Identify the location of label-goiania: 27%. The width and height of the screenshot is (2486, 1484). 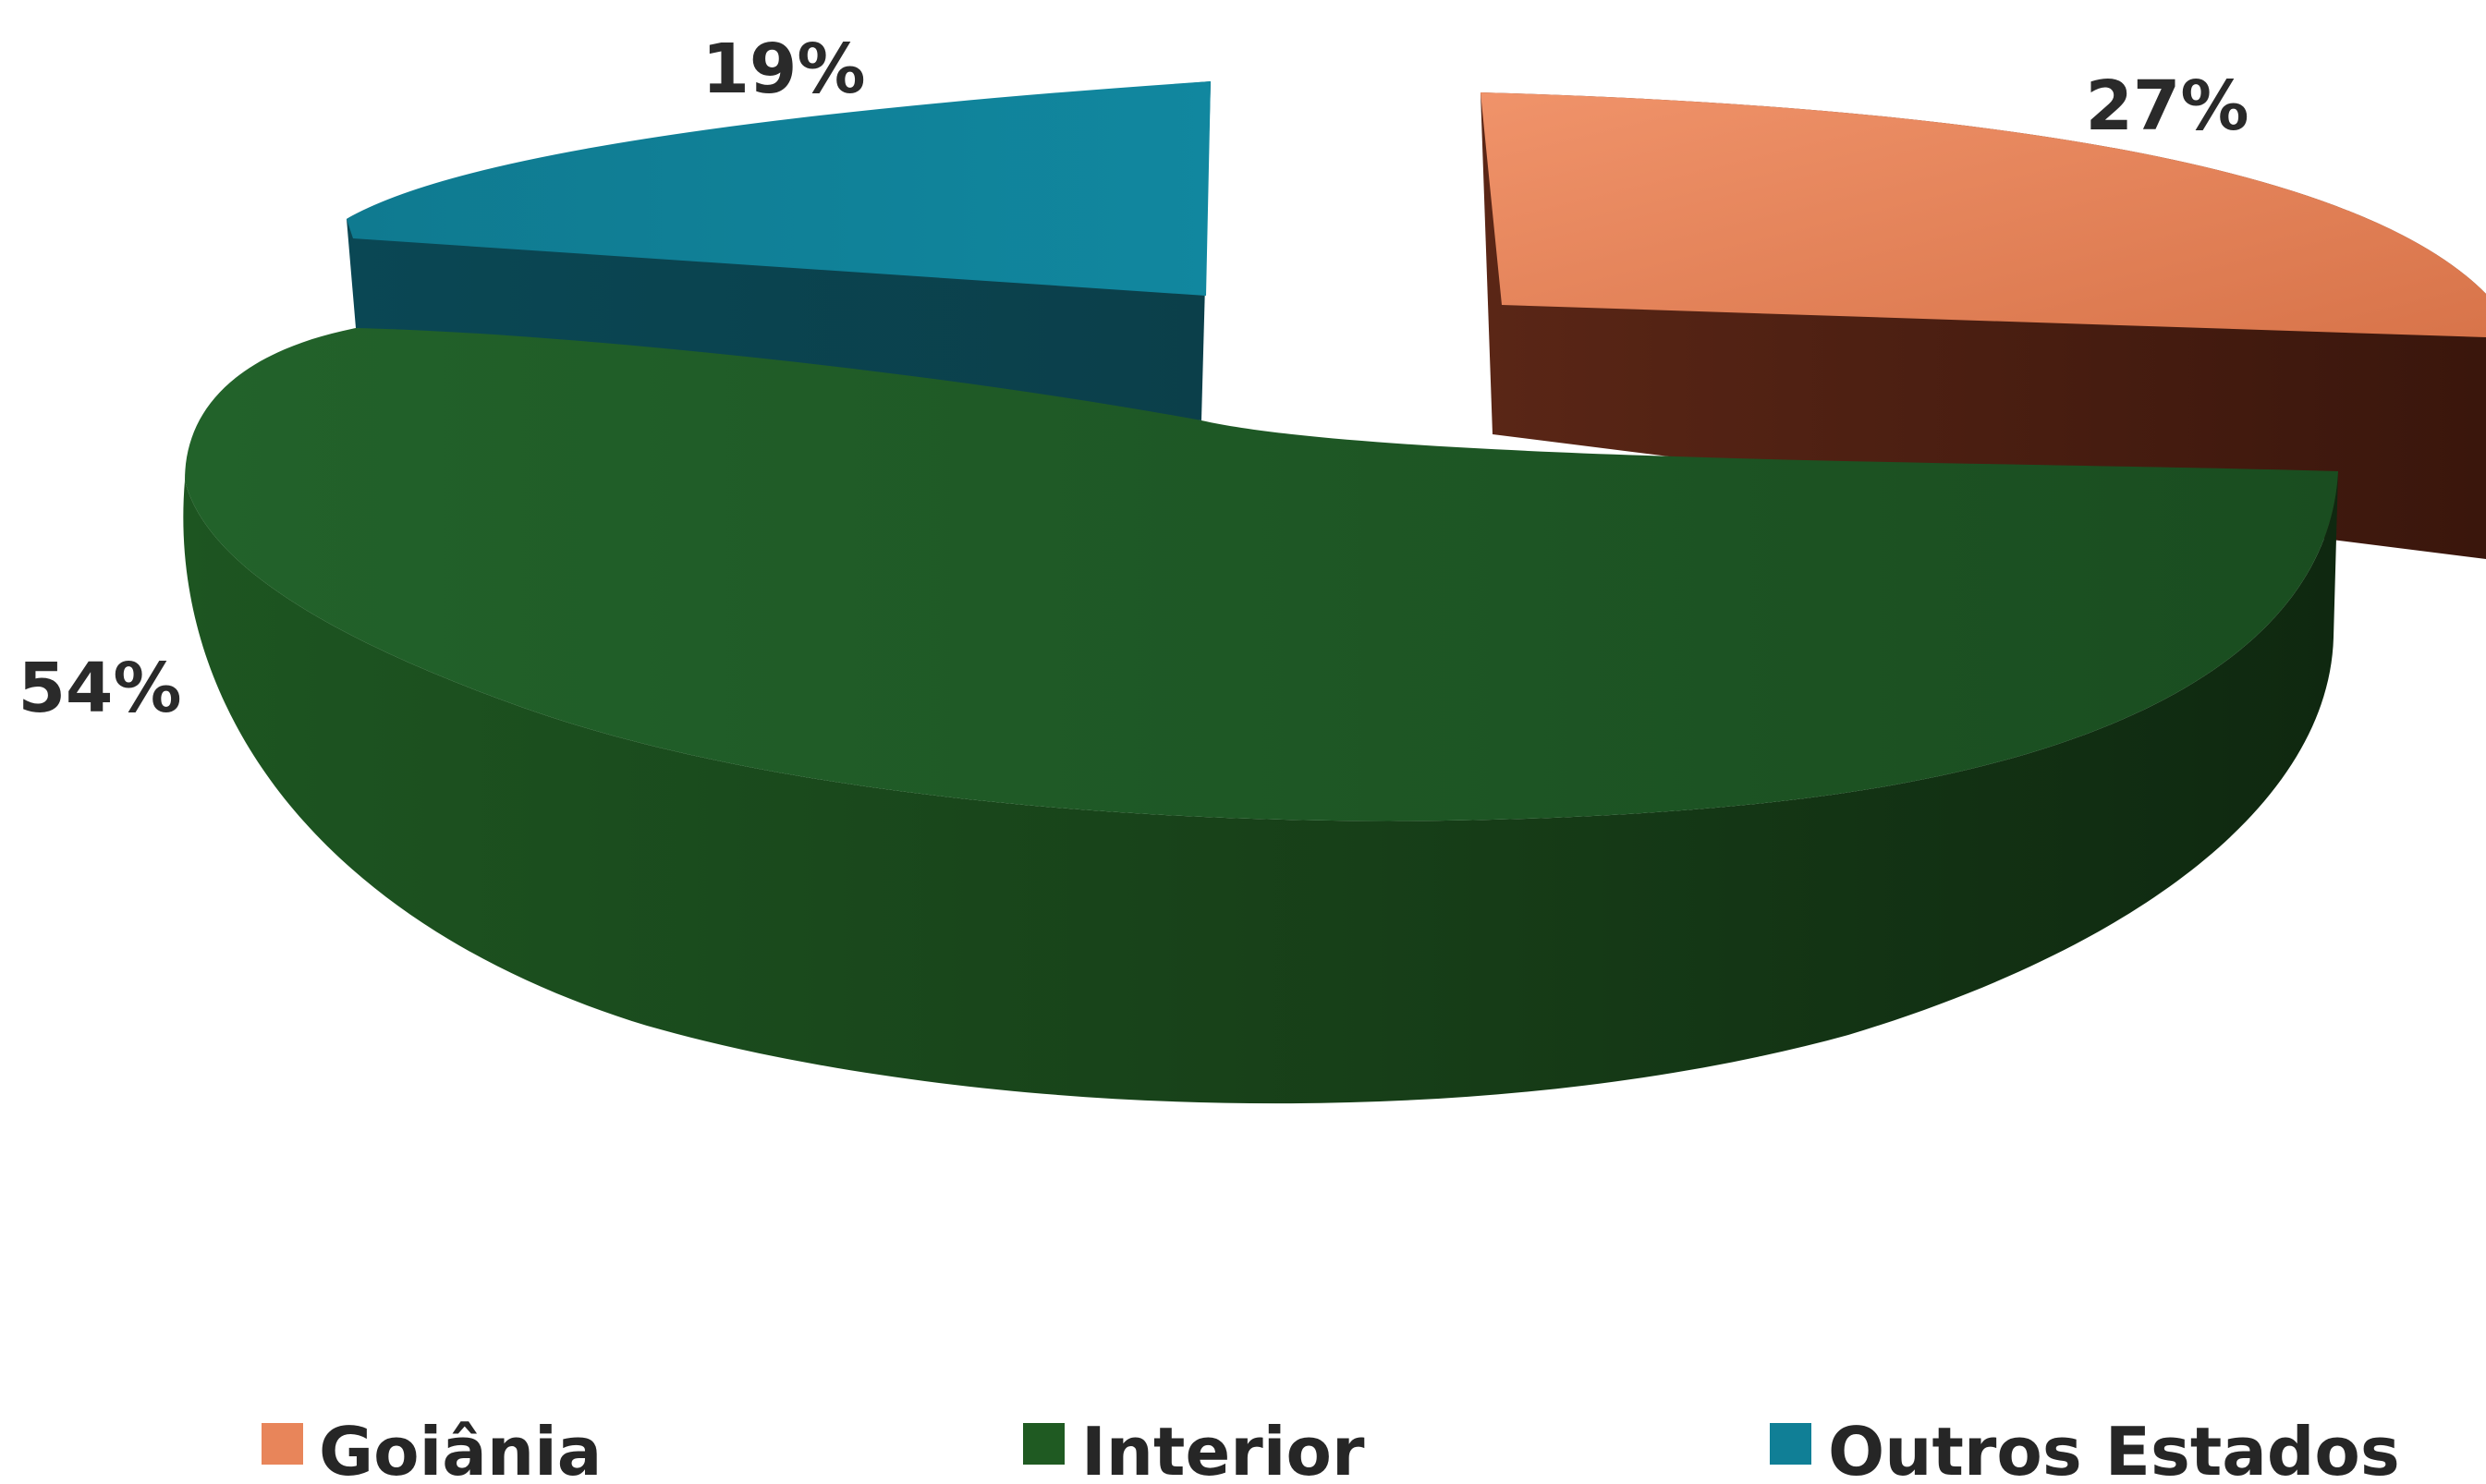
(2166, 106).